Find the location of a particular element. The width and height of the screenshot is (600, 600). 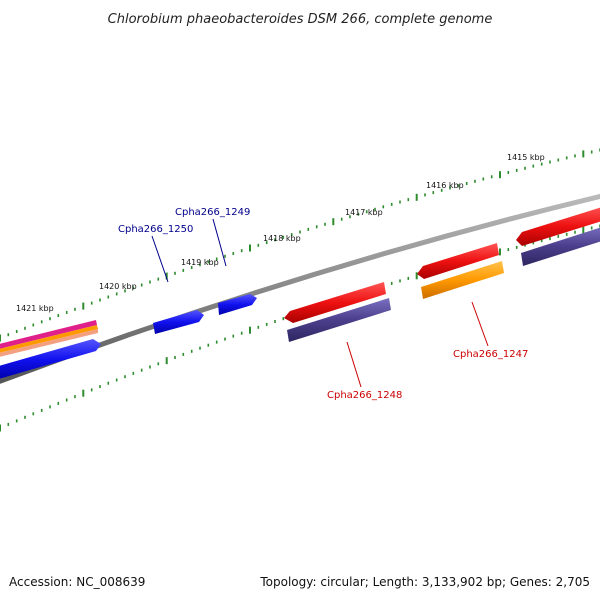

left-edge-cds-group is located at coordinates (50, 349).